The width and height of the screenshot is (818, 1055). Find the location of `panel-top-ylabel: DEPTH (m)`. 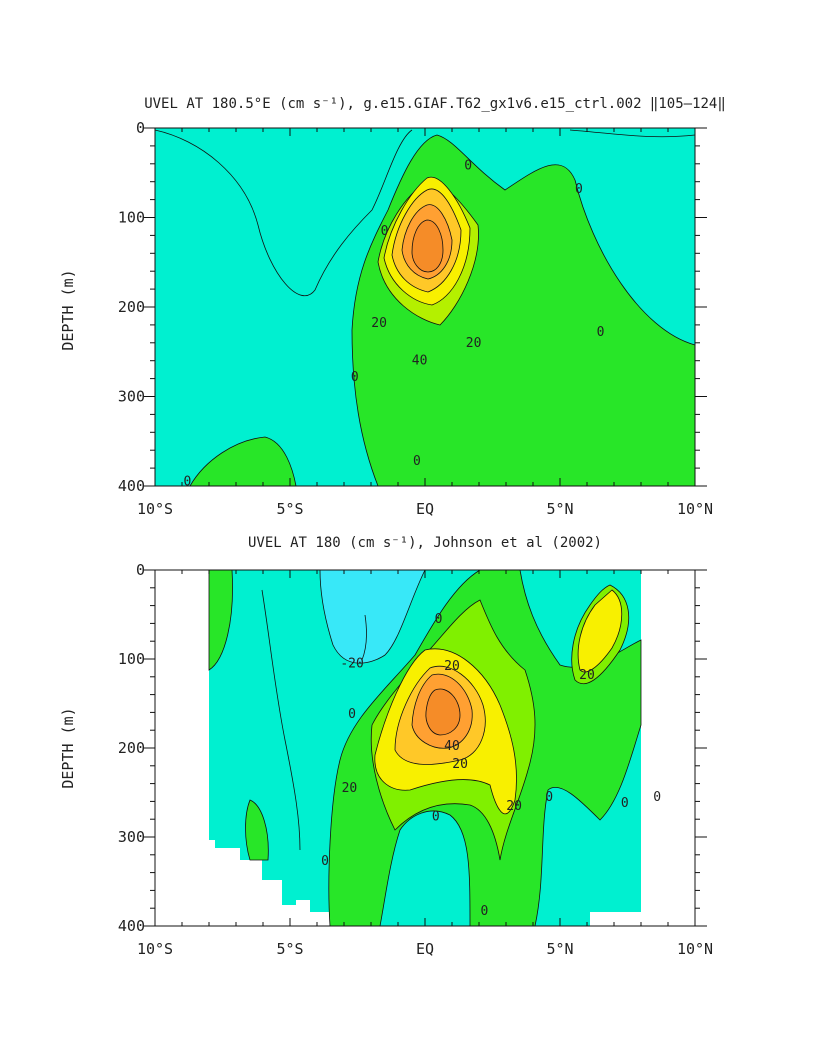

panel-top-ylabel: DEPTH (m) is located at coordinates (68, 309).